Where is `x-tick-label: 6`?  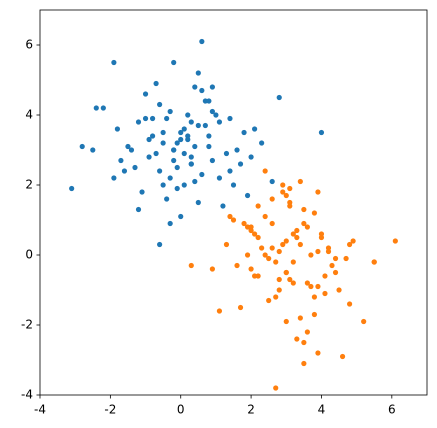
x-tick-label: 6 is located at coordinates (392, 410).